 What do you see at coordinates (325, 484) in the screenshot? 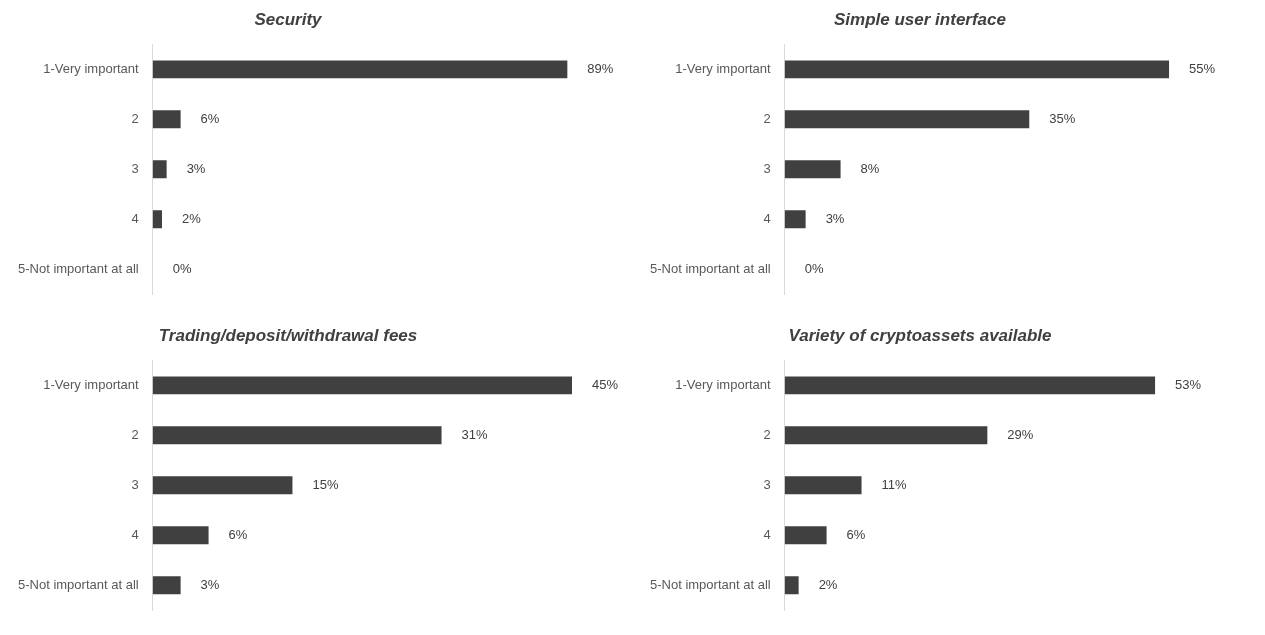
I see `data-label: 15%` at bounding box center [325, 484].